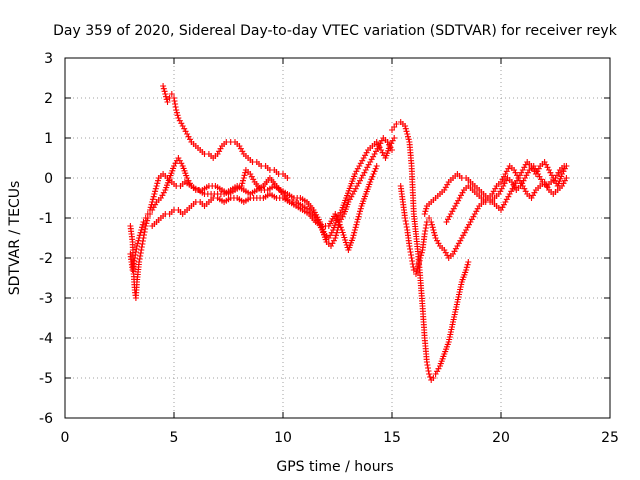 The height and width of the screenshot is (480, 640). I want to click on y-tick-label: 1, so click(48, 139).